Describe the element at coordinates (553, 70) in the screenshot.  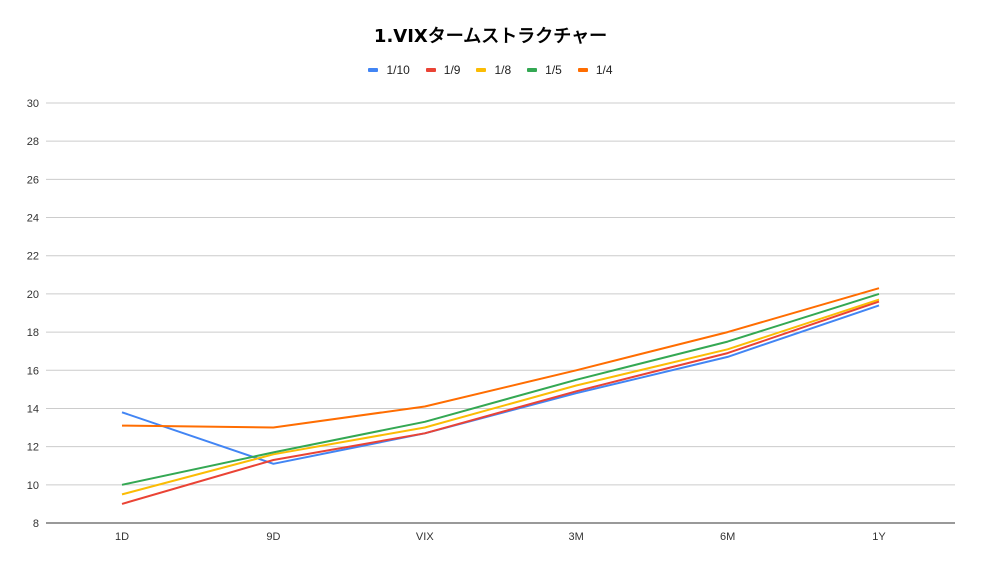
I see `legend-label: 1/5` at that location.